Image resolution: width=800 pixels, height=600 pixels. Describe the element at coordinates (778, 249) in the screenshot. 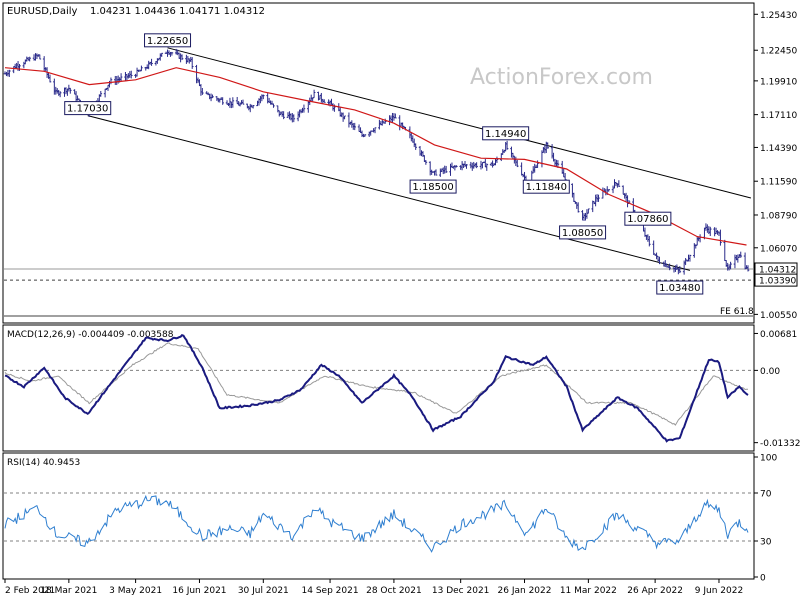

I see `price-tick-label: 1.06070` at that location.